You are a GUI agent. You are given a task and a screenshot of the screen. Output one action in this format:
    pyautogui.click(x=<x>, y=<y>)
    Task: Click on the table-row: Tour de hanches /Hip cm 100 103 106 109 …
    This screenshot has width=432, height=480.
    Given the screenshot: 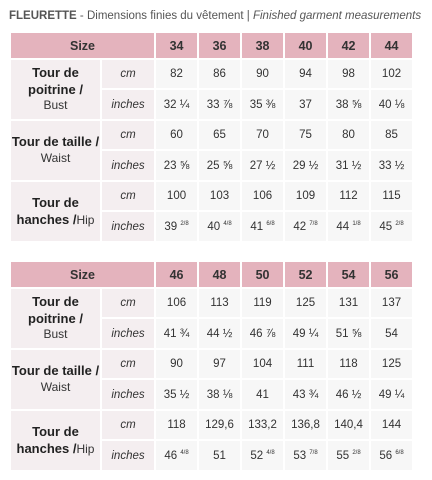 What is the action you would take?
    pyautogui.click(x=212, y=211)
    